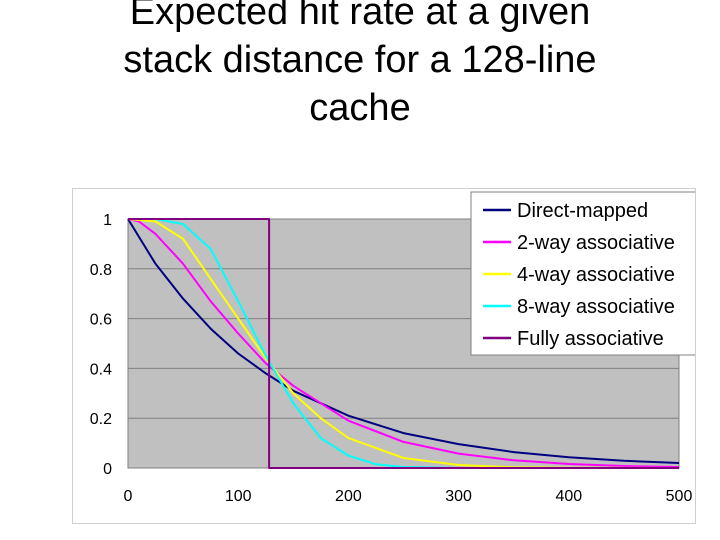 The width and height of the screenshot is (720, 540). Describe the element at coordinates (590, 339) in the screenshot. I see `legend-label: Fully associative` at that location.